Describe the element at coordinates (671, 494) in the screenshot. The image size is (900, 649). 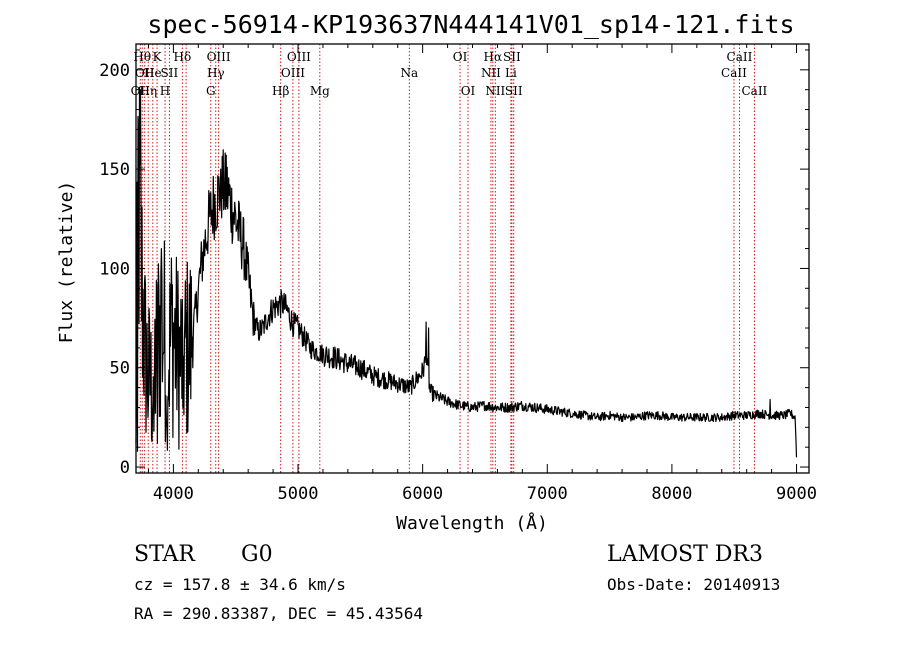
I see `x-tick-label: 8000` at that location.